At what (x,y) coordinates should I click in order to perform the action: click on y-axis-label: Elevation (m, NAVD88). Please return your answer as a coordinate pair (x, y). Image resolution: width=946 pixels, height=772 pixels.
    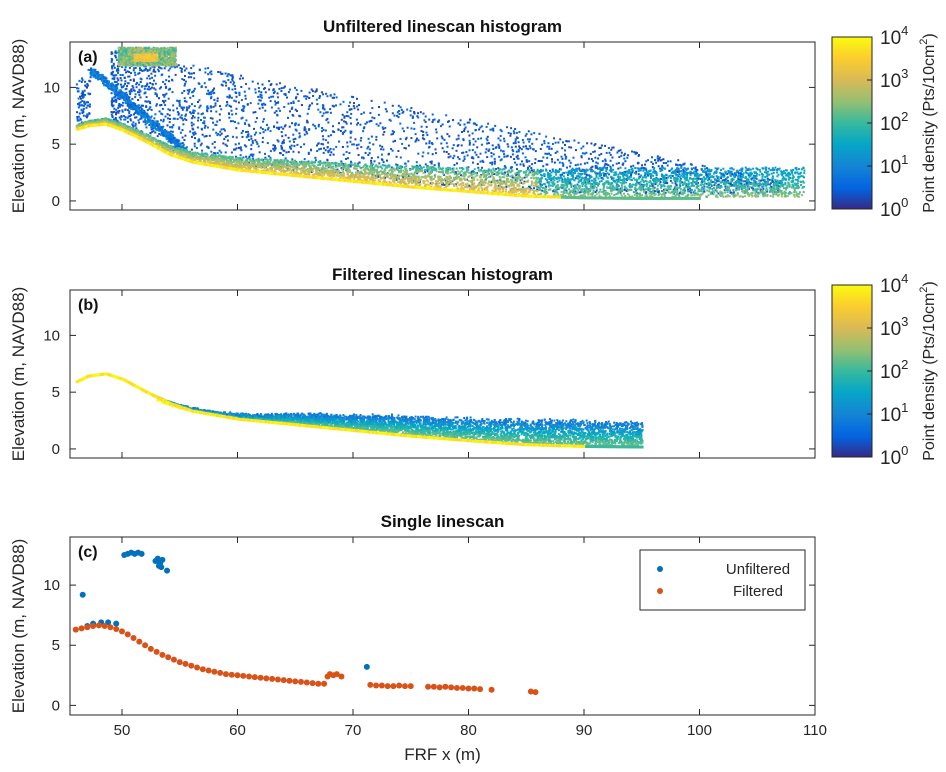
    Looking at the image, I should click on (18, 126).